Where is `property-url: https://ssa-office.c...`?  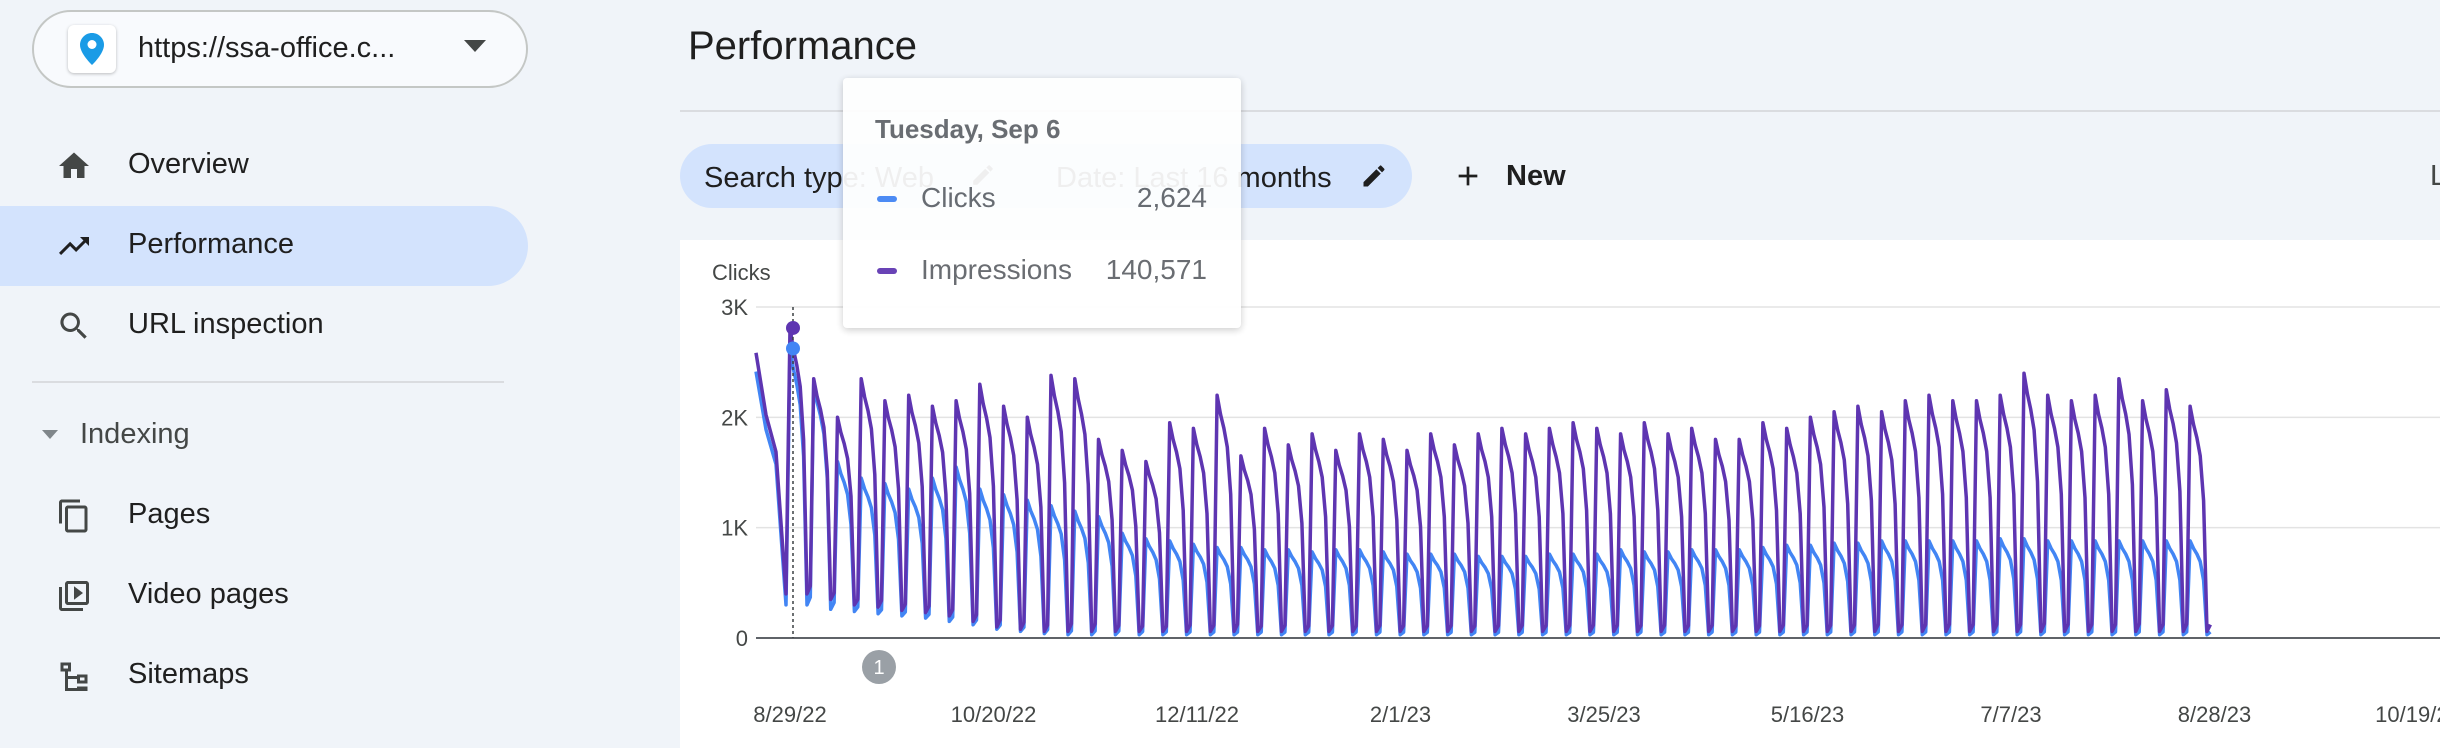 property-url: https://ssa-office.c... is located at coordinates (267, 48).